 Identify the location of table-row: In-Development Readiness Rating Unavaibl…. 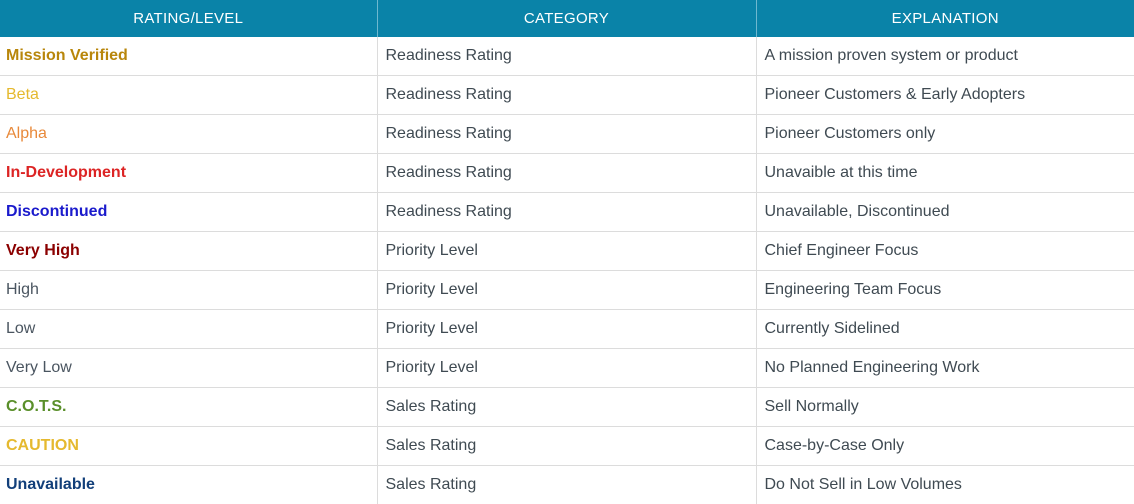
(567, 173).